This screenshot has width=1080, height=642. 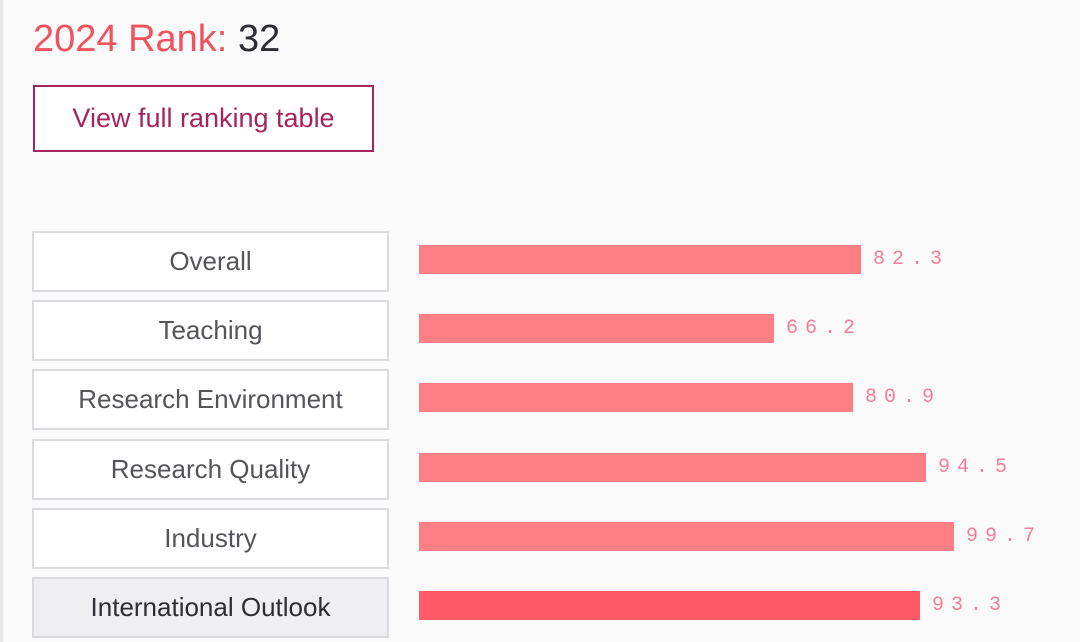 What do you see at coordinates (1004, 536) in the screenshot?
I see `score-value-industry: 99.7` at bounding box center [1004, 536].